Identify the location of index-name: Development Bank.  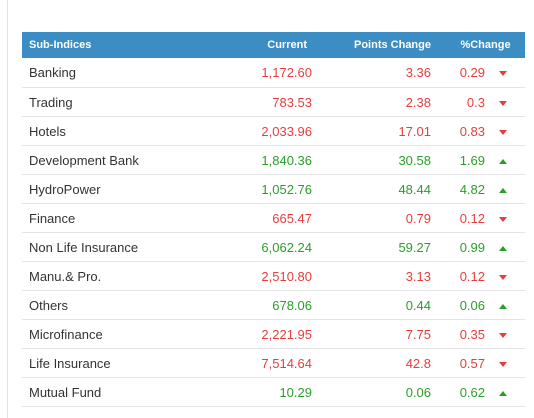
(113, 160).